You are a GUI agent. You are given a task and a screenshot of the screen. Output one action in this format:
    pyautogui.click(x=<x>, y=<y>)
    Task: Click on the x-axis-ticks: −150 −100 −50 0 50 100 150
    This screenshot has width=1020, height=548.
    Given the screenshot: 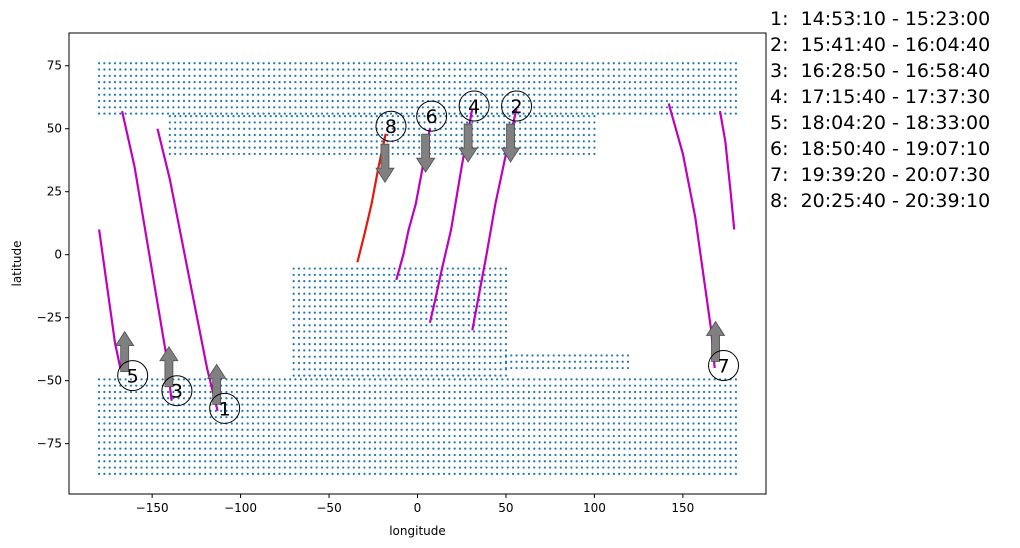 What is the action you would take?
    pyautogui.click(x=415, y=504)
    